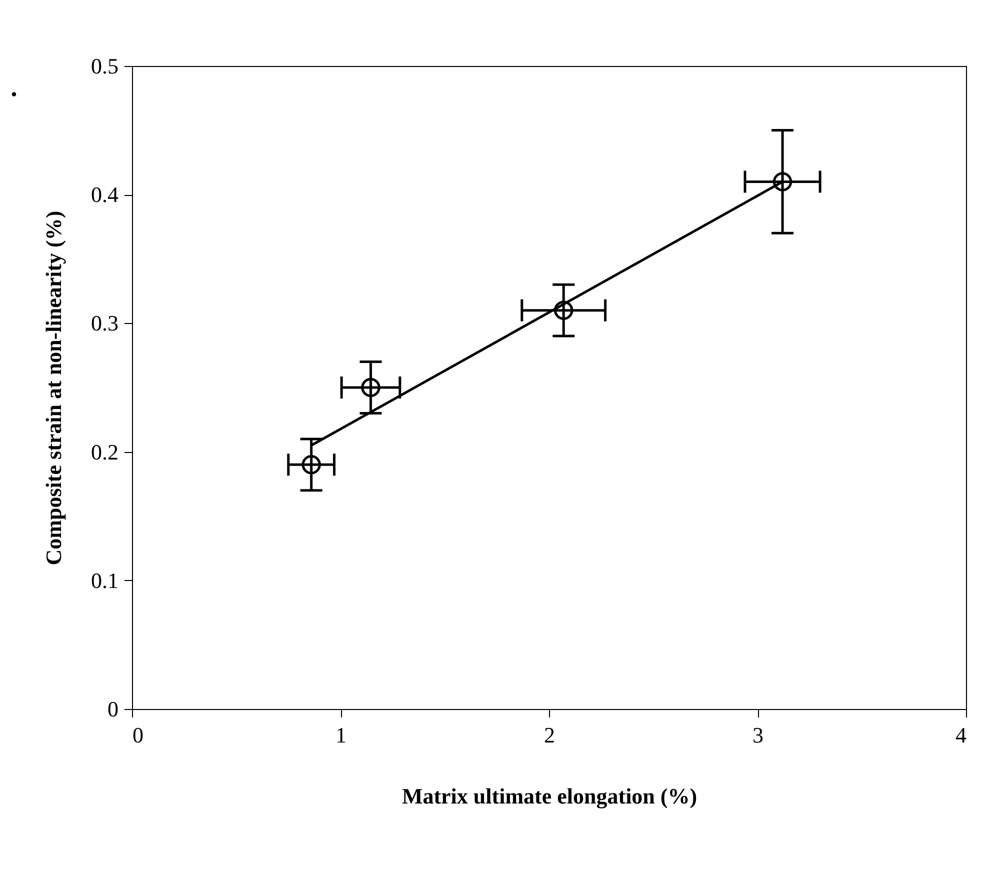 Image resolution: width=998 pixels, height=874 pixels. I want to click on x-tick-label: 2, so click(549, 735).